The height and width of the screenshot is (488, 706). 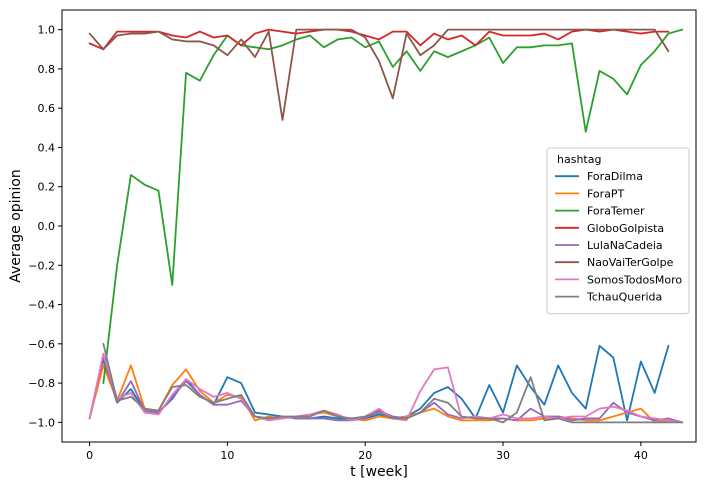 I want to click on legend-entry: GloboGolpista, so click(x=625, y=228).